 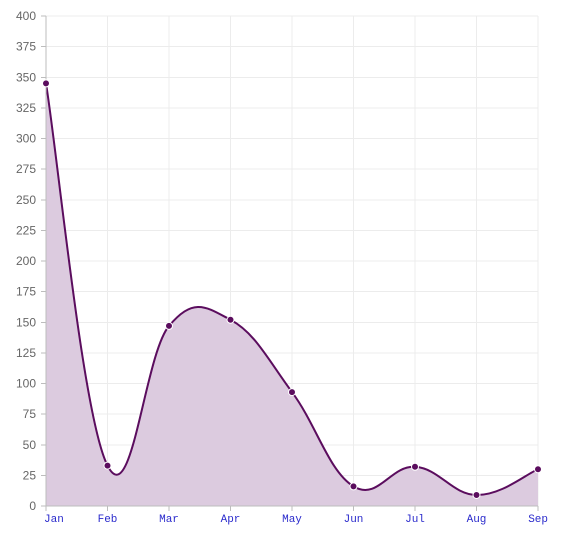 What do you see at coordinates (26, 47) in the screenshot?
I see `y-tick-label: 375` at bounding box center [26, 47].